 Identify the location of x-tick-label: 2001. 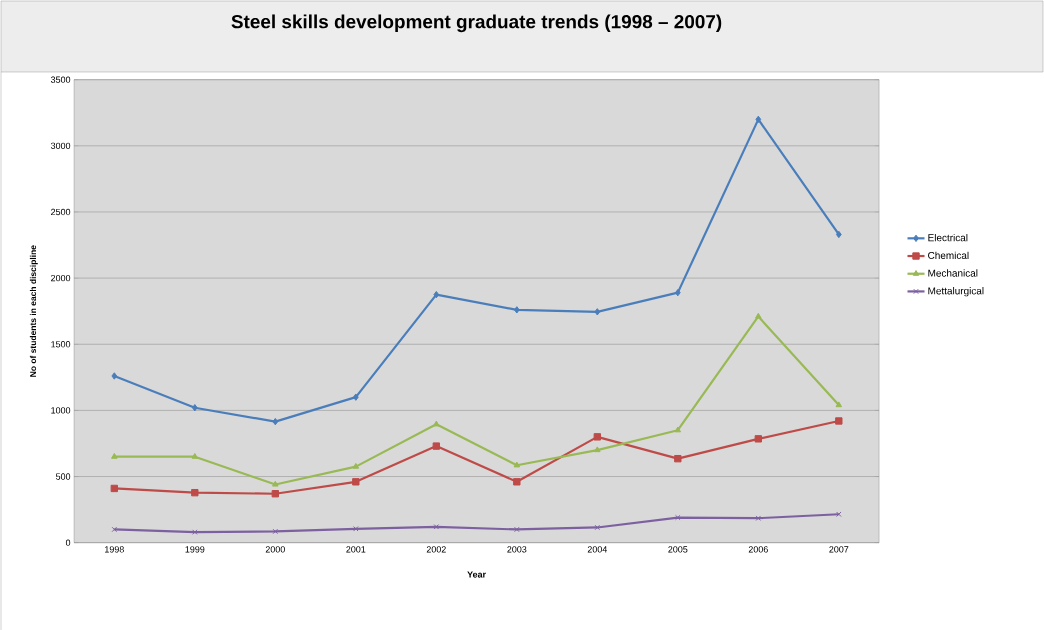
(356, 549).